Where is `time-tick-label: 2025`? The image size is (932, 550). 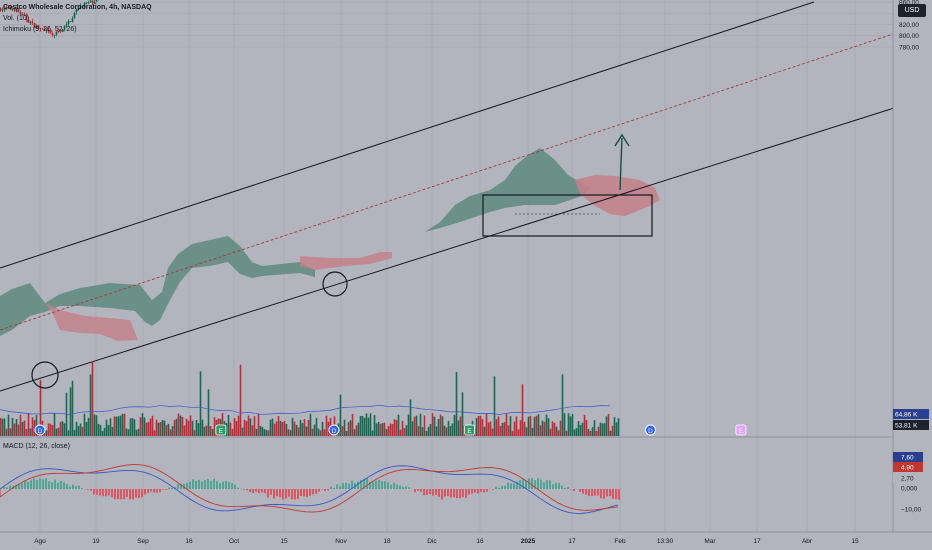
time-tick-label: 2025 is located at coordinates (528, 541).